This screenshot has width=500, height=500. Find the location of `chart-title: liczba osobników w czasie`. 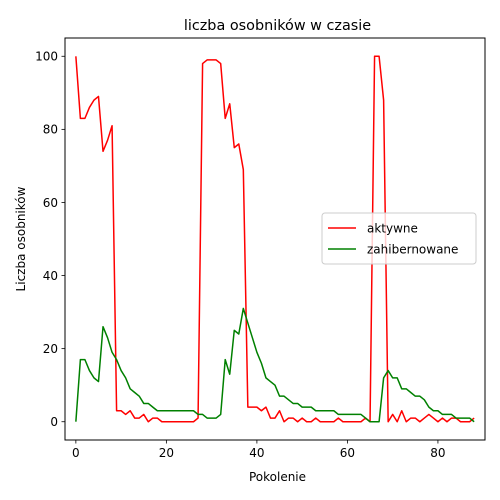

chart-title: liczba osobników w czasie is located at coordinates (277, 26).